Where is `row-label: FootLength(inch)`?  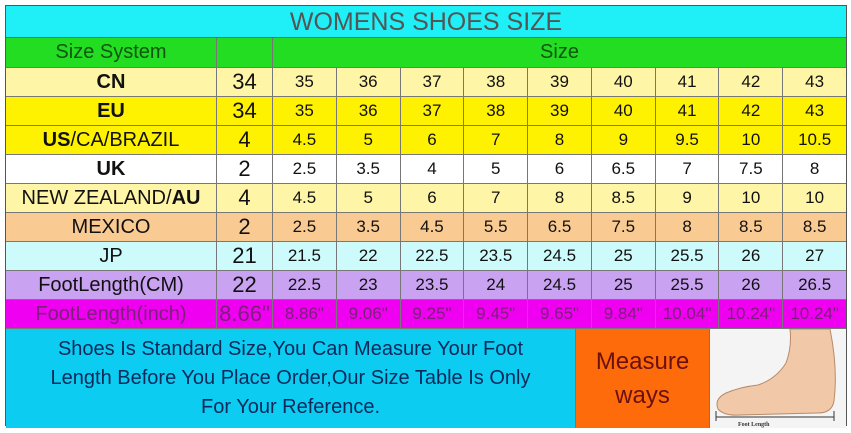 row-label: FootLength(inch) is located at coordinates (111, 314).